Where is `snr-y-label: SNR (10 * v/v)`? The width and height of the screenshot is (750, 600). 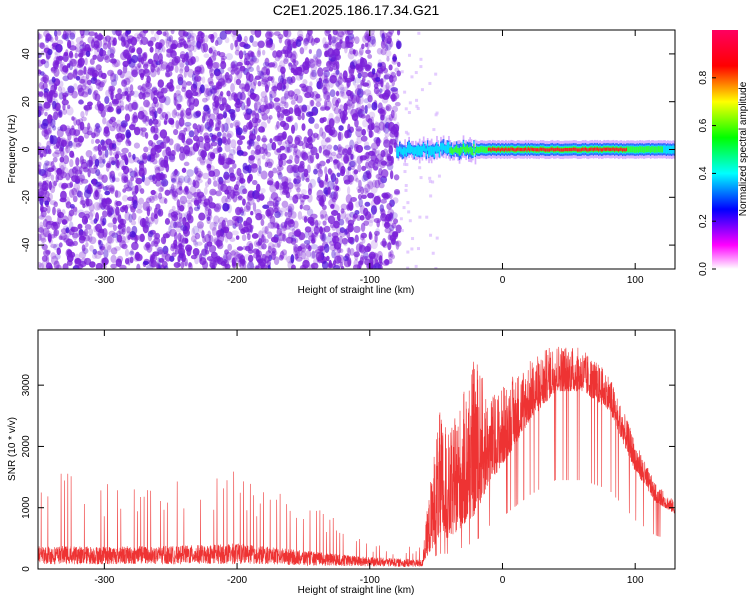 snr-y-label: SNR (10 * v/v) is located at coordinates (12, 449).